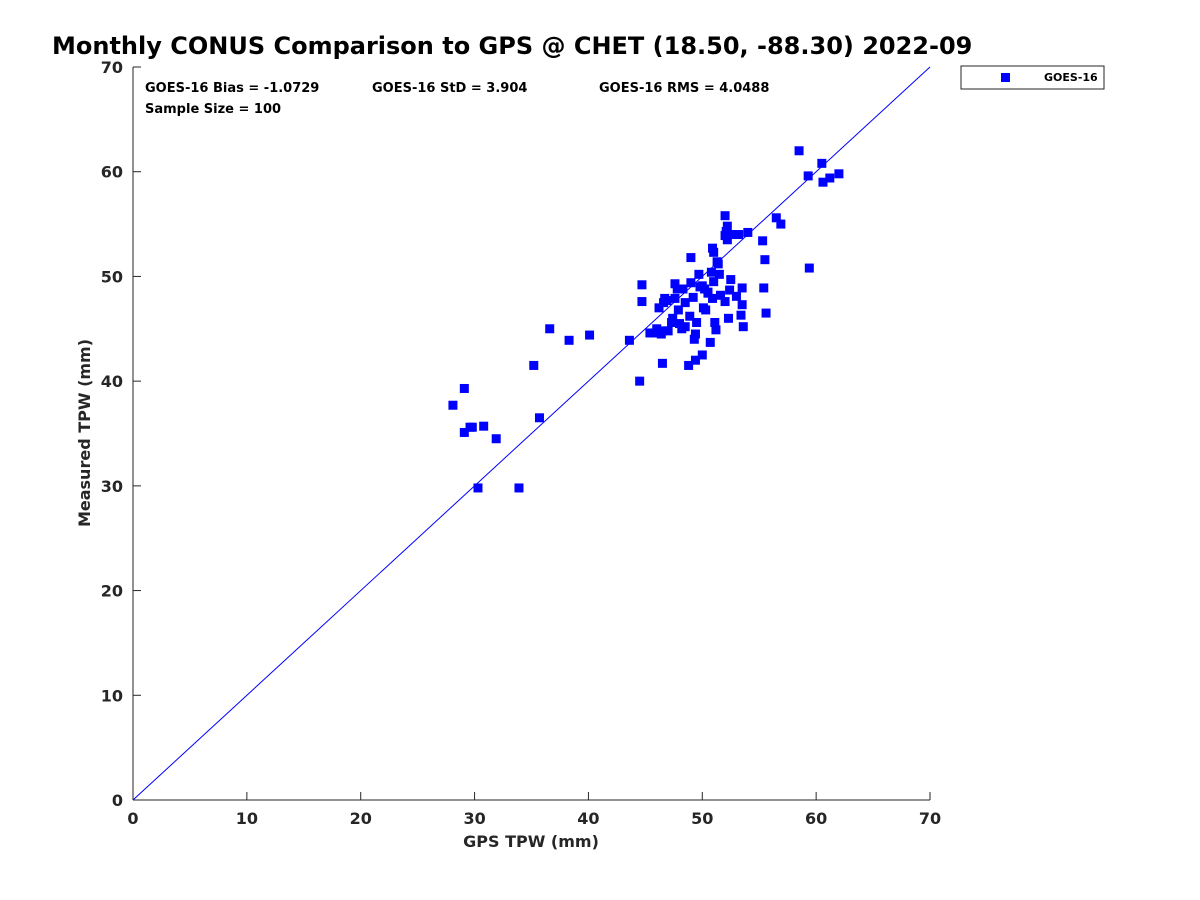 The height and width of the screenshot is (900, 1200). I want to click on x-tick-label: 50, so click(702, 818).